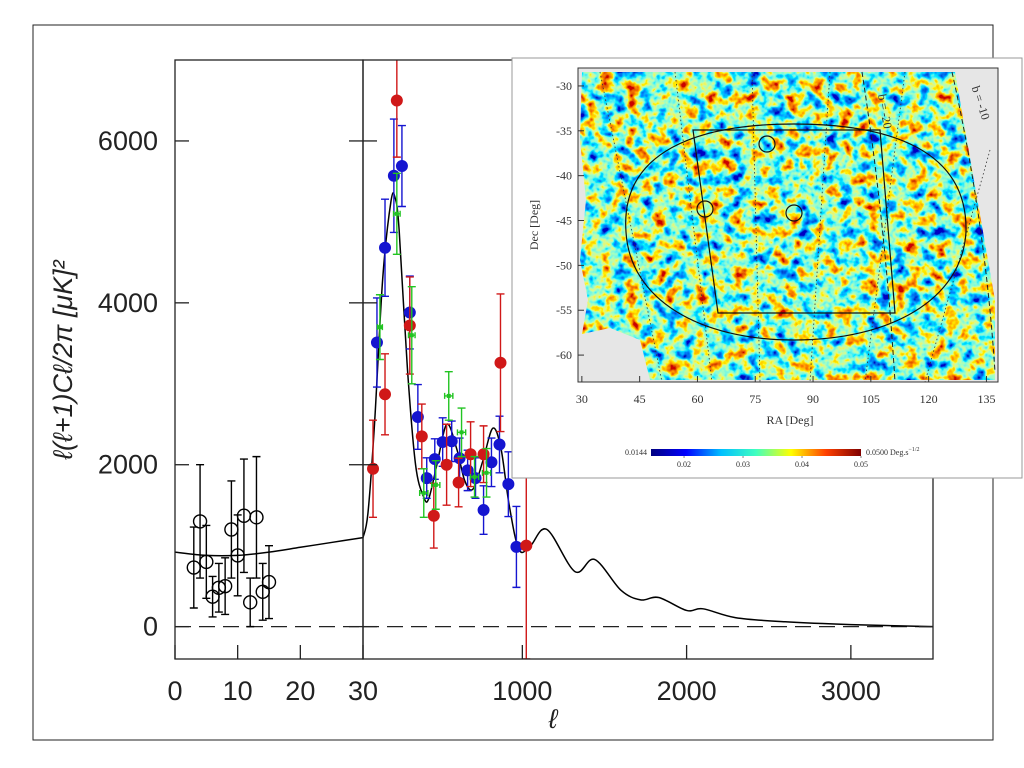 The height and width of the screenshot is (768, 1024). Describe the element at coordinates (553, 719) in the screenshot. I see `x-axis-label: ℓ` at that location.